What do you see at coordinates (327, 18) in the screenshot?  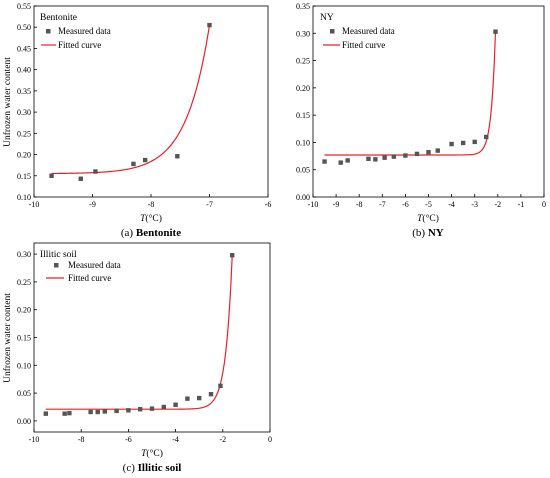 I see `chart-title: NY` at bounding box center [327, 18].